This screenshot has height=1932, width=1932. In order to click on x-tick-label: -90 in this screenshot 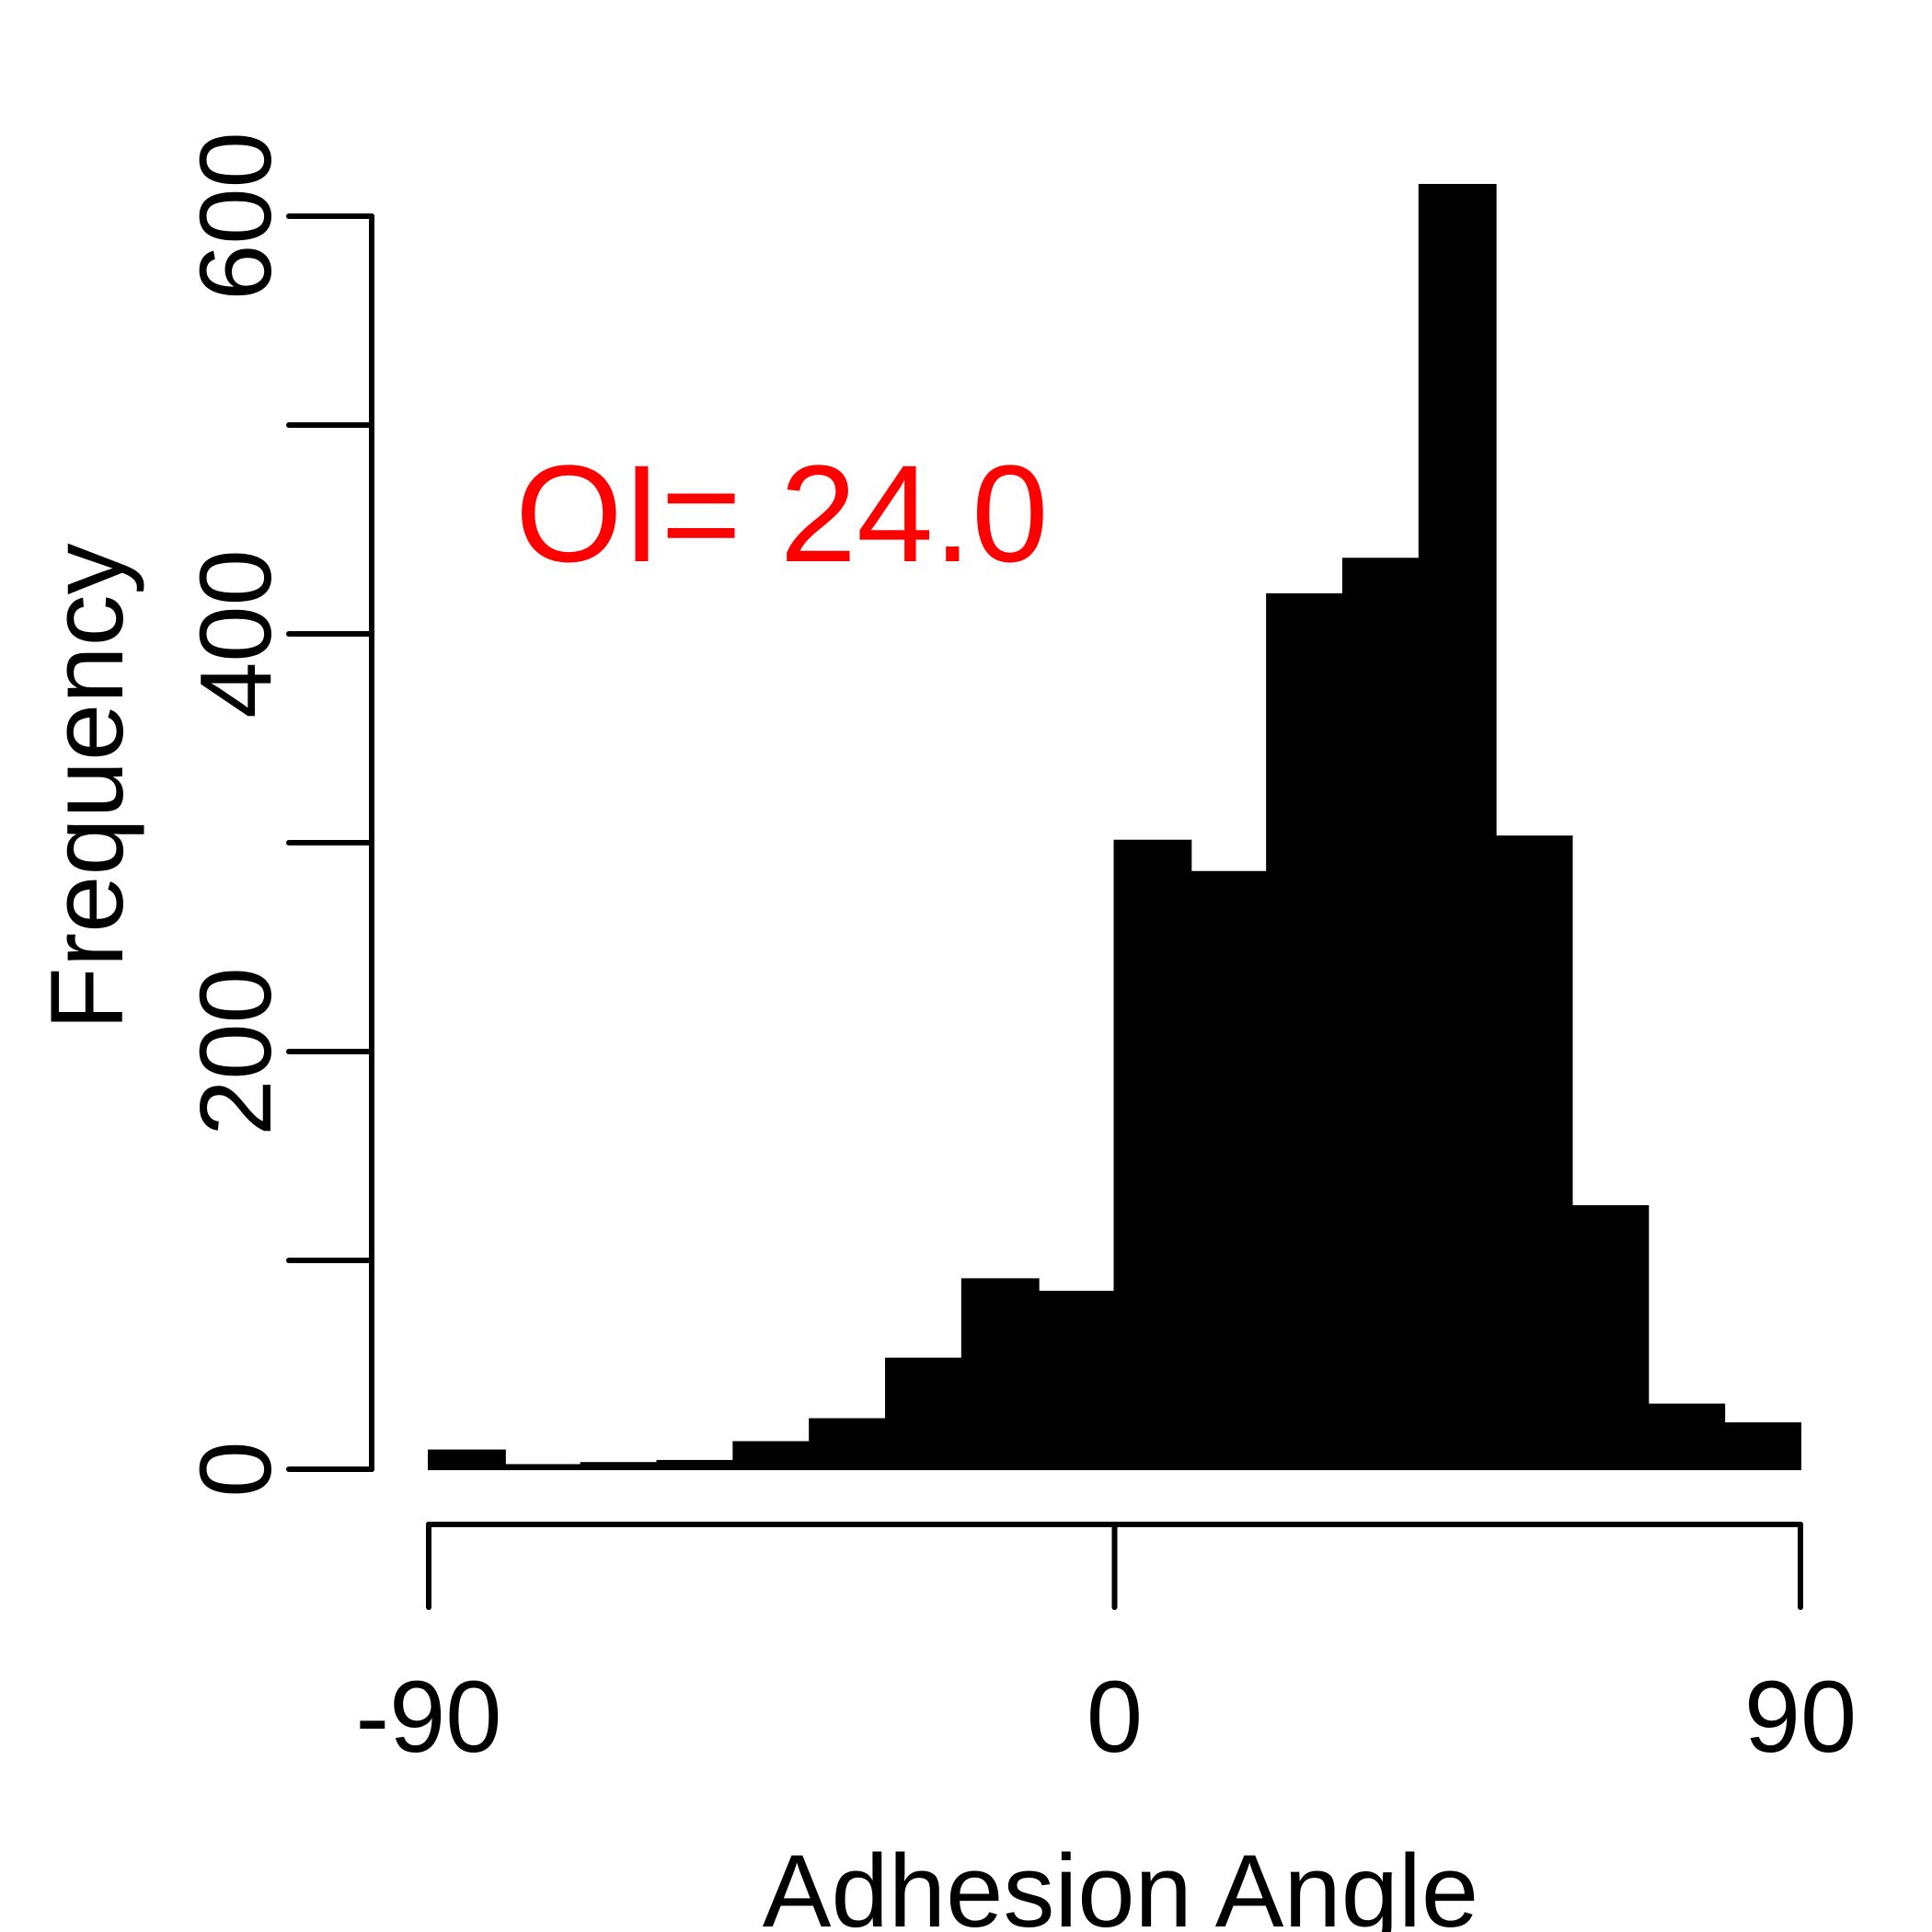, I will do `click(429, 1717)`.